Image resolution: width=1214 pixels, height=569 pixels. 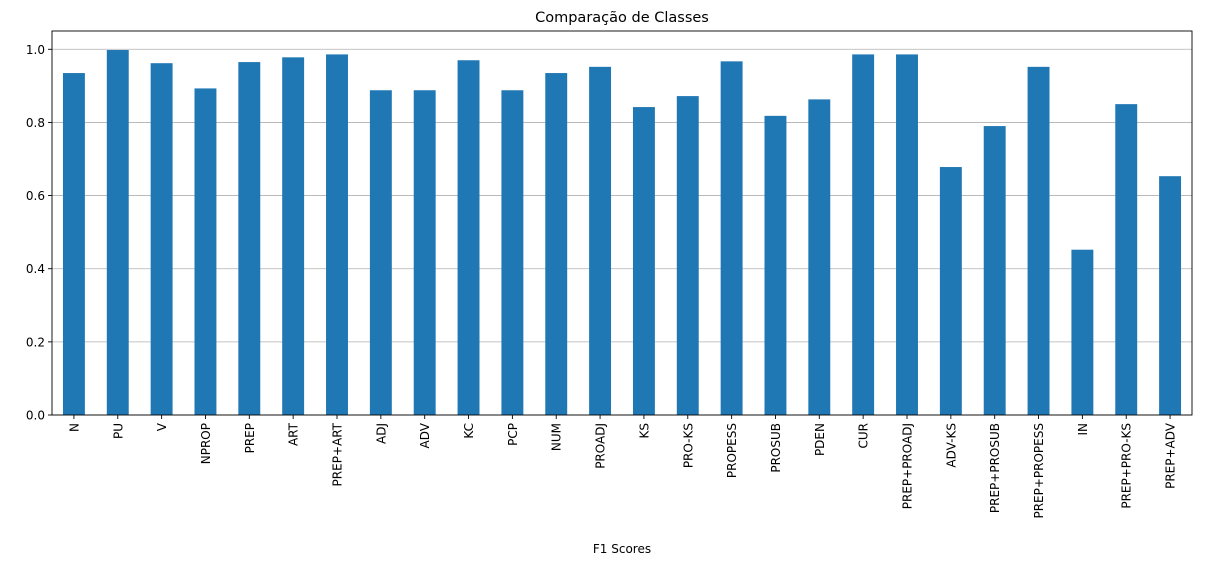 What do you see at coordinates (601, 446) in the screenshot?
I see `x-tick-label: PROADJ` at bounding box center [601, 446].